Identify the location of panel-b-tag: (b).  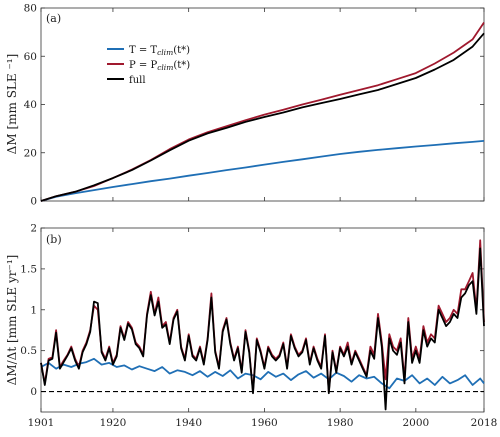
(54, 239).